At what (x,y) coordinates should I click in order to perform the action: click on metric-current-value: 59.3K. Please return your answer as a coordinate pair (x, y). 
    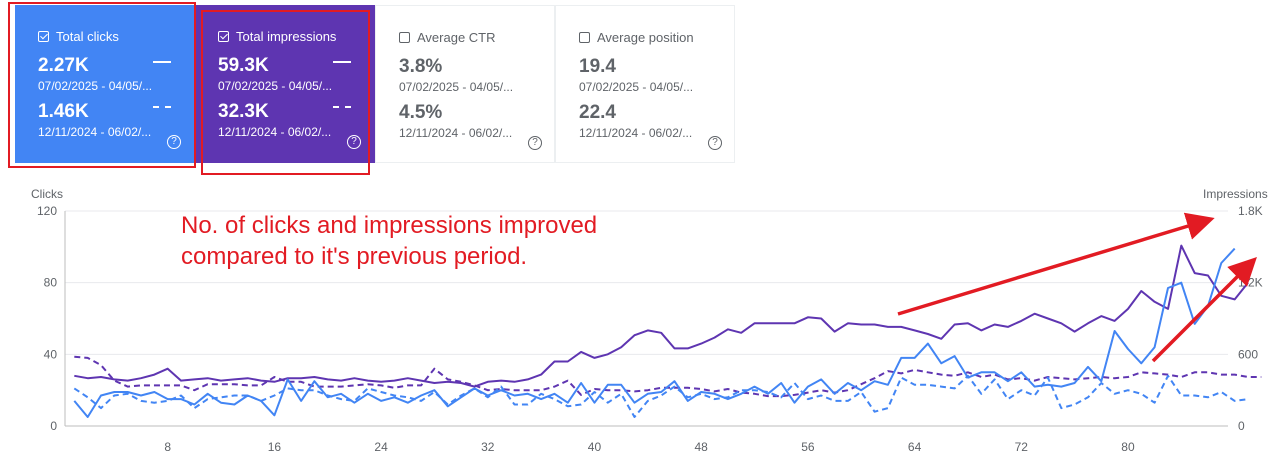
    Looking at the image, I should click on (243, 65).